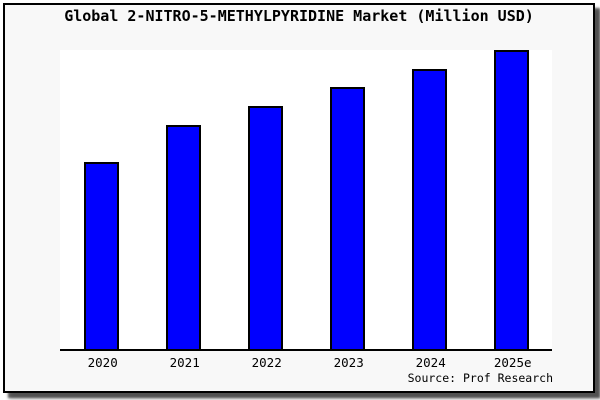  I want to click on x-axis-label-2023: 2023, so click(348, 362).